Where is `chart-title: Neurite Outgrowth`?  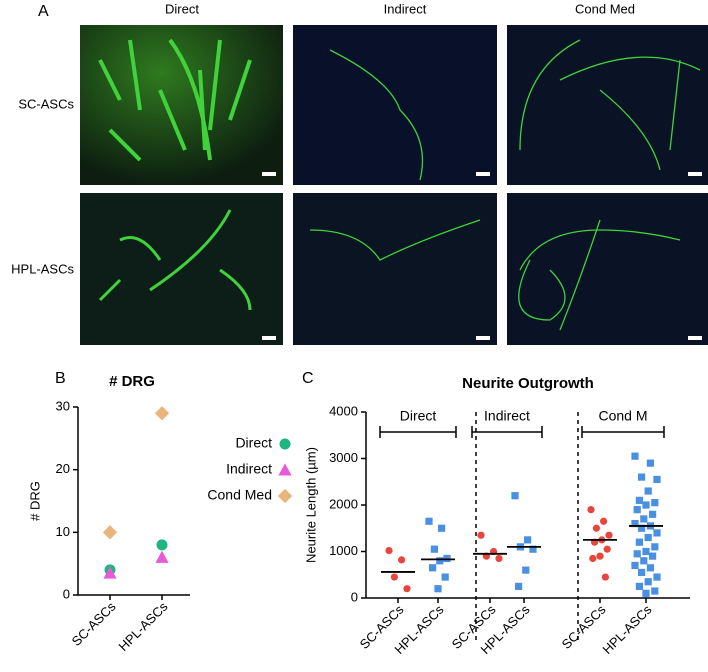 chart-title: Neurite Outgrowth is located at coordinates (528, 383).